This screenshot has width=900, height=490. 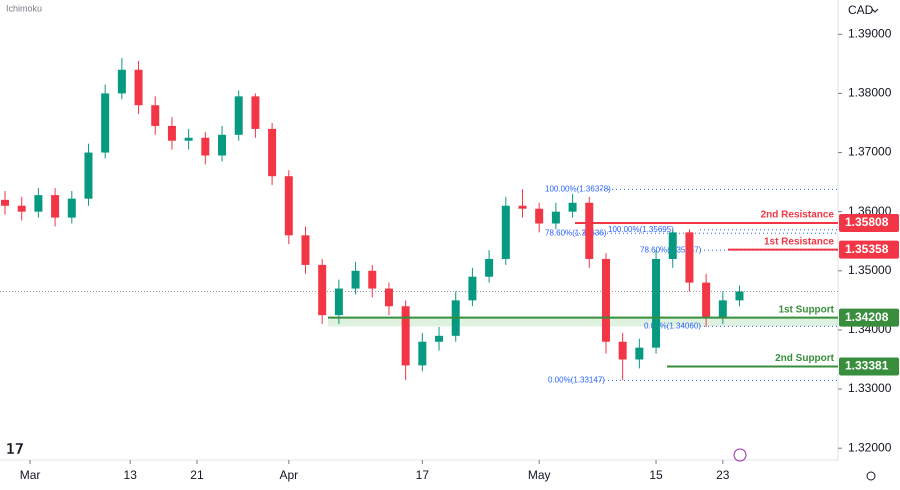 I want to click on level-name: 1st Support, so click(x=806, y=309).